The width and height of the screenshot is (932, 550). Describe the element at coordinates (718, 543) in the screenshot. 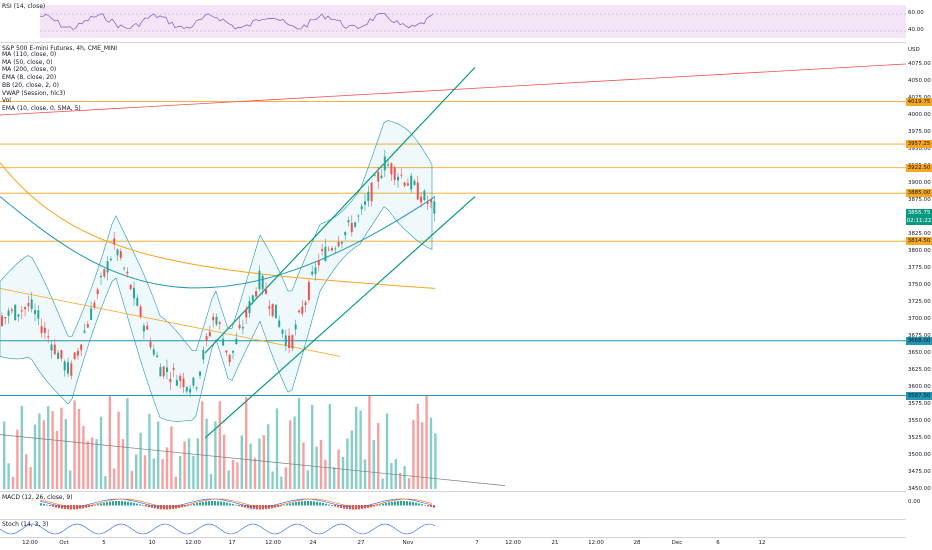

I see `time-tick: 6` at that location.